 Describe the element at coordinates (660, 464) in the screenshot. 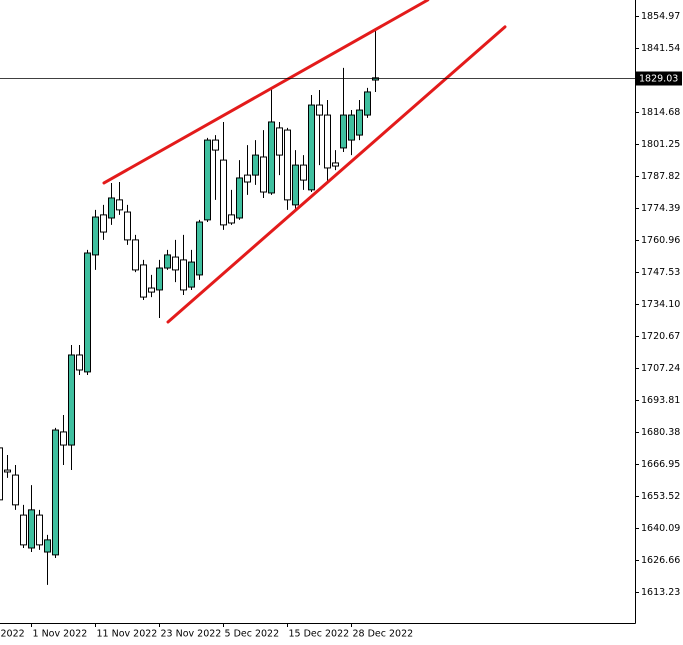

I see `y-tick-label: 1666.95` at that location.